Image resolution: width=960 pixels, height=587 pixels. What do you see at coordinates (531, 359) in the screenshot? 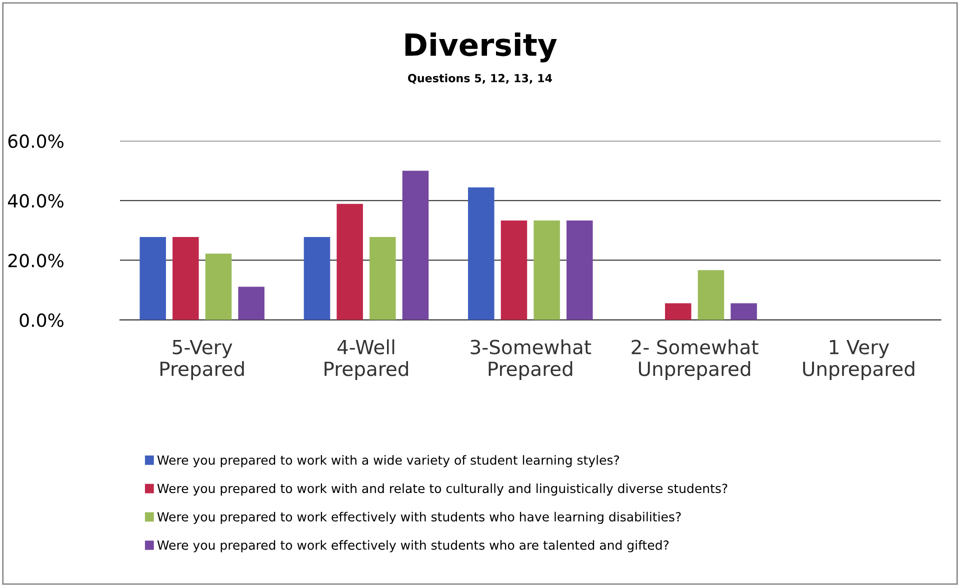
I see `x-tick-label: 3-Somewhat Prepared` at bounding box center [531, 359].